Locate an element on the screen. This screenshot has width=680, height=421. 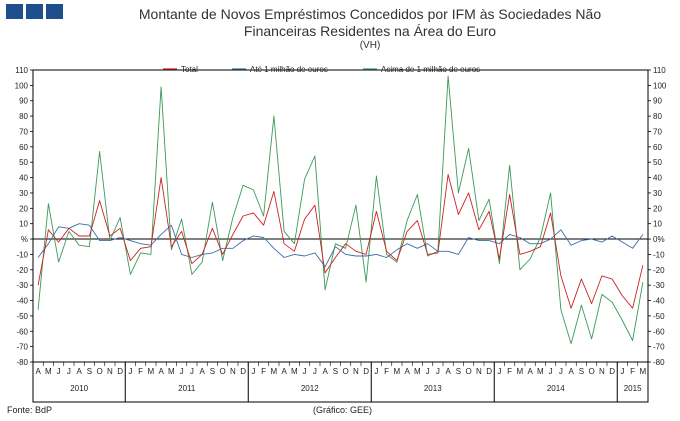
y-tick-label-right: -70 is located at coordinates (659, 347).